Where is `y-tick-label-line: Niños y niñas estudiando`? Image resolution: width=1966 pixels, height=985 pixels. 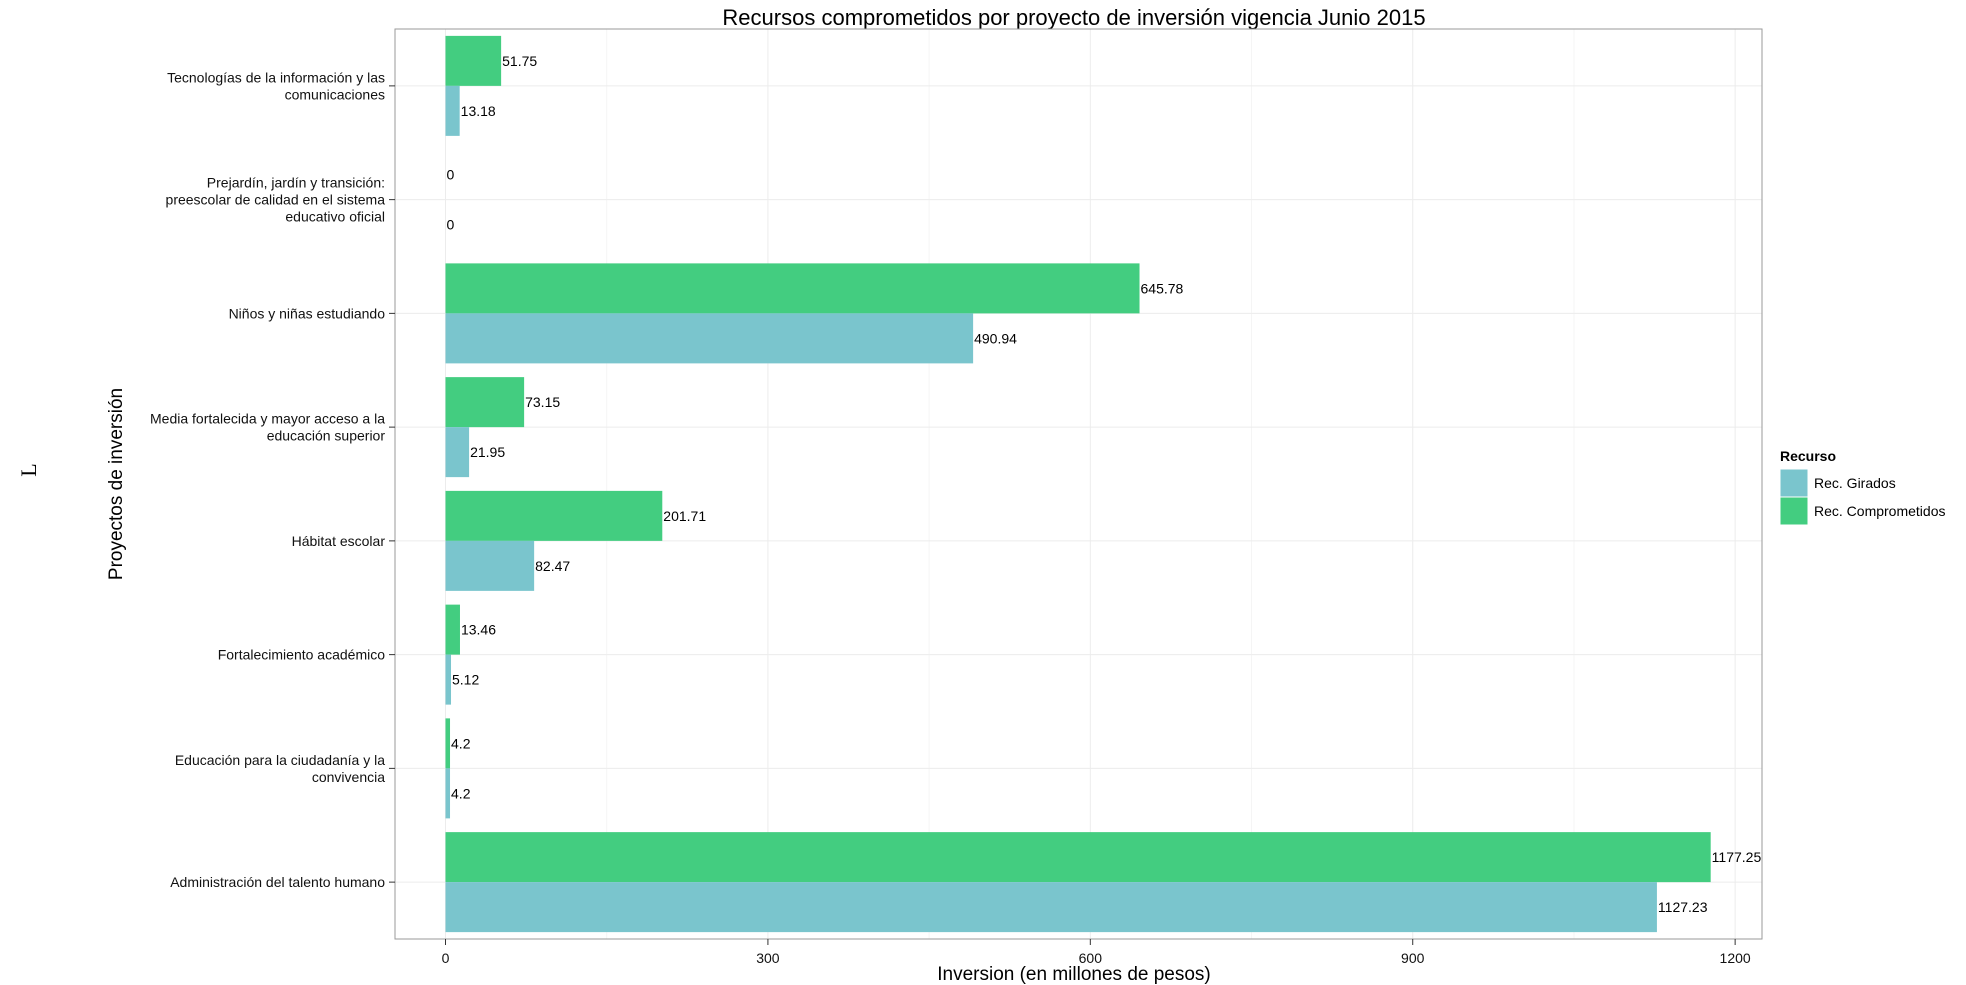
y-tick-label-line: Niños y niñas estudiando is located at coordinates (307, 313).